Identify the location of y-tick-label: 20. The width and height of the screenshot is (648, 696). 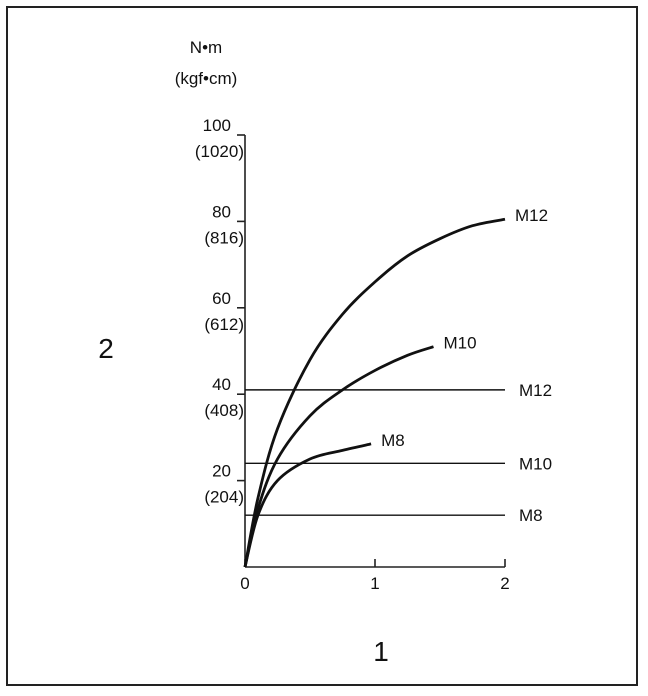
(221, 471).